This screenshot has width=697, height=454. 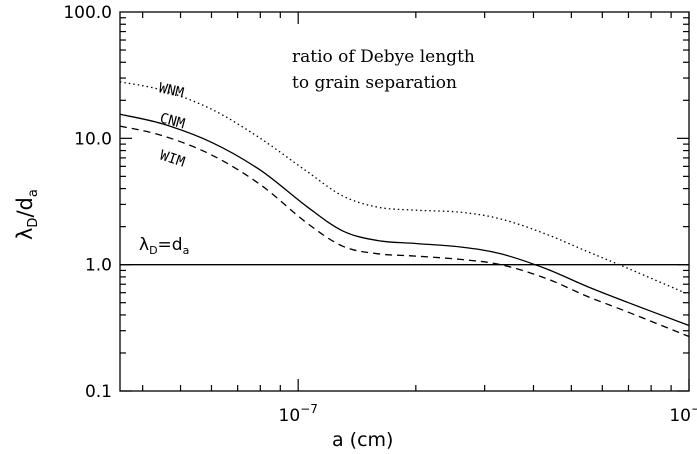 I want to click on series-label-wim: WIM, so click(x=172, y=159).